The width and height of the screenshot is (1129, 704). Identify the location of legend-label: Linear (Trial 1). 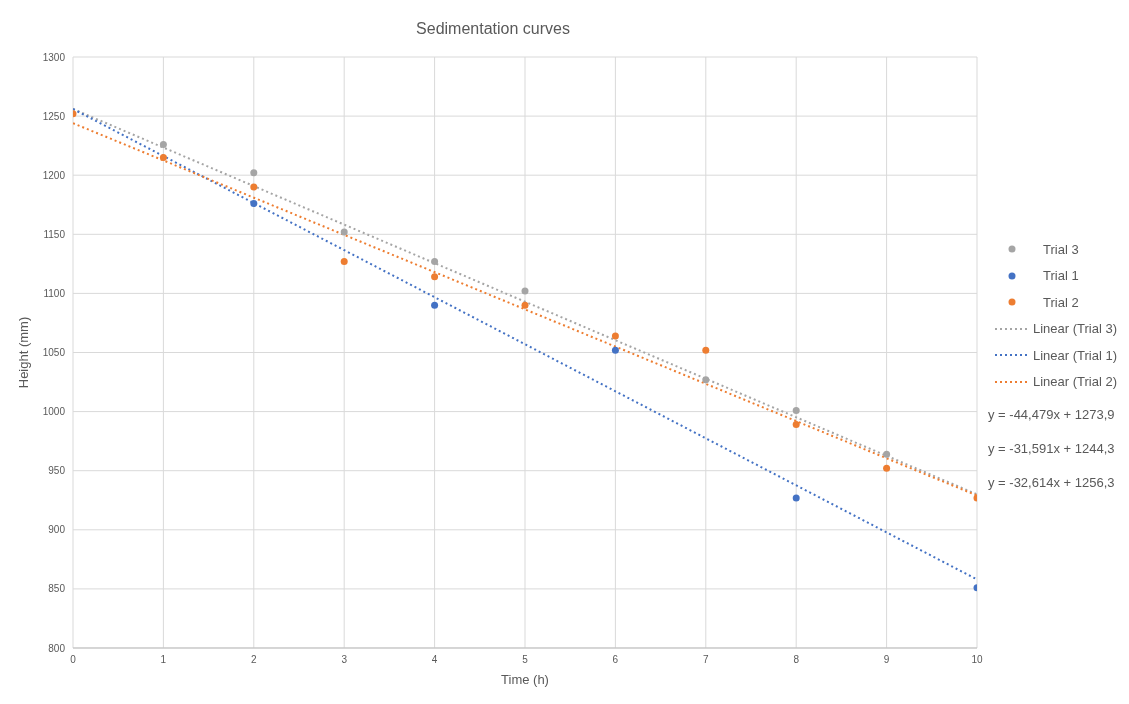
(1075, 355).